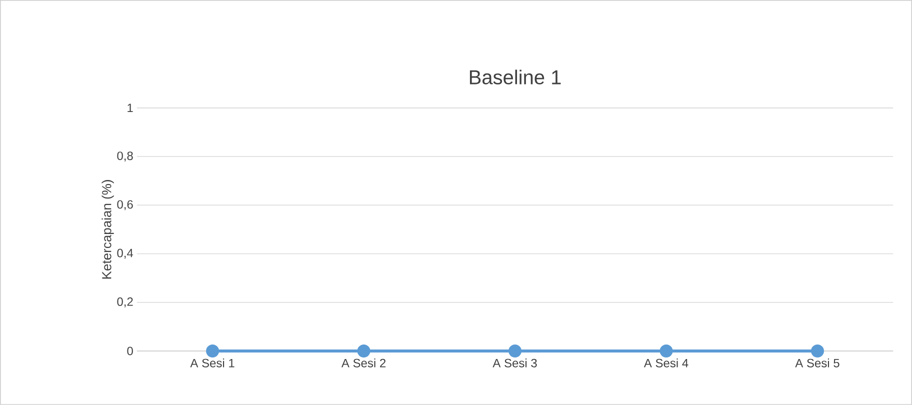 This screenshot has width=912, height=405. What do you see at coordinates (130, 351) in the screenshot?
I see `y-tick-label: 0` at bounding box center [130, 351].